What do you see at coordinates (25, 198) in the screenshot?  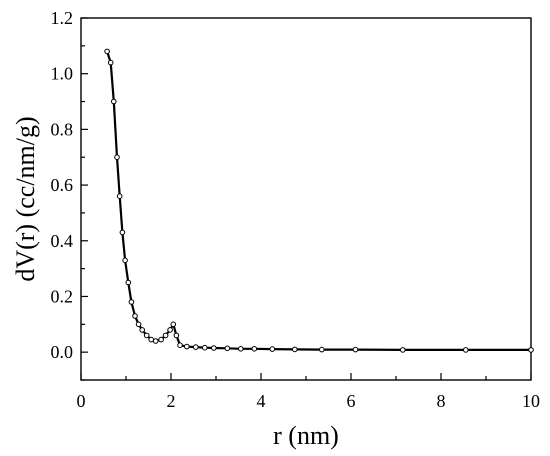 I see `y-axis-title: dV(r) (cc/nm/g)` at bounding box center [25, 198].